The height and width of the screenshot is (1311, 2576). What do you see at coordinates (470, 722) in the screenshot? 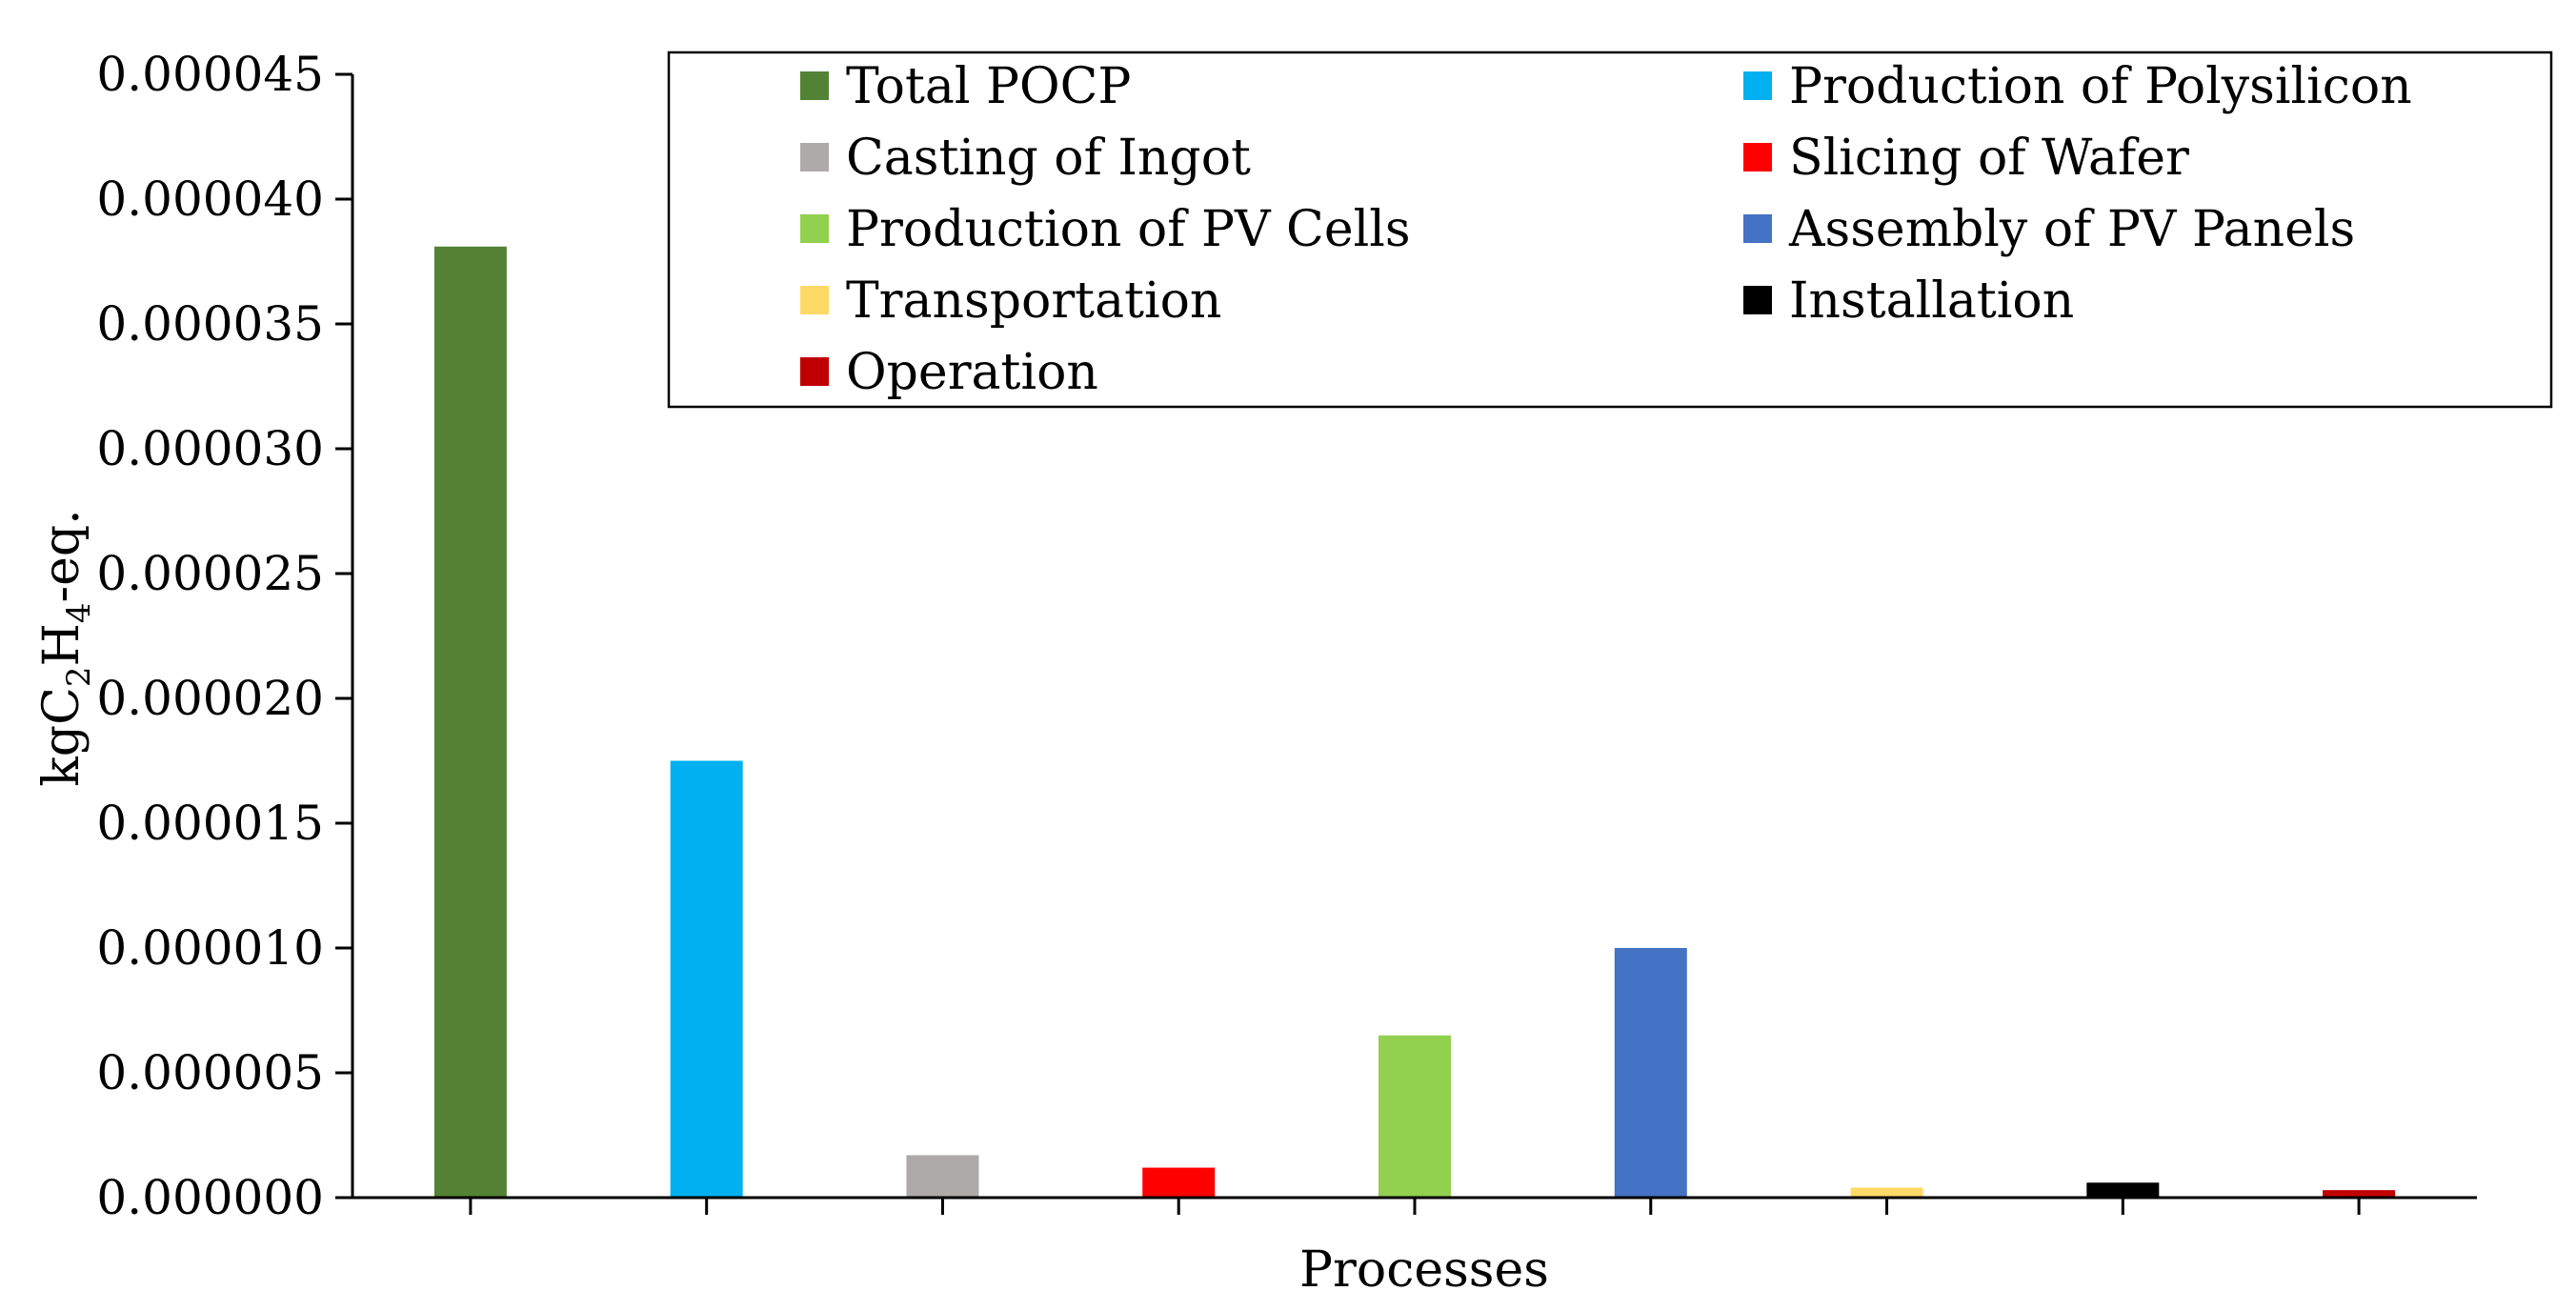
I see `bar-total-pocp` at bounding box center [470, 722].